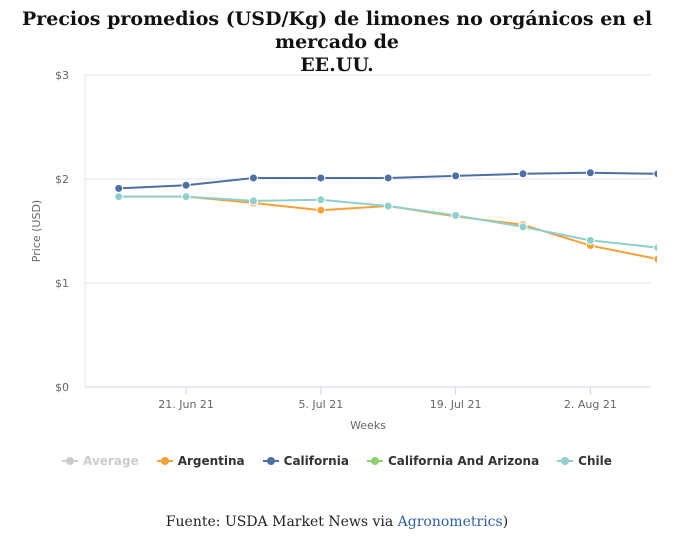  I want to click on legend-item-argentina: Argentina, so click(200, 461).